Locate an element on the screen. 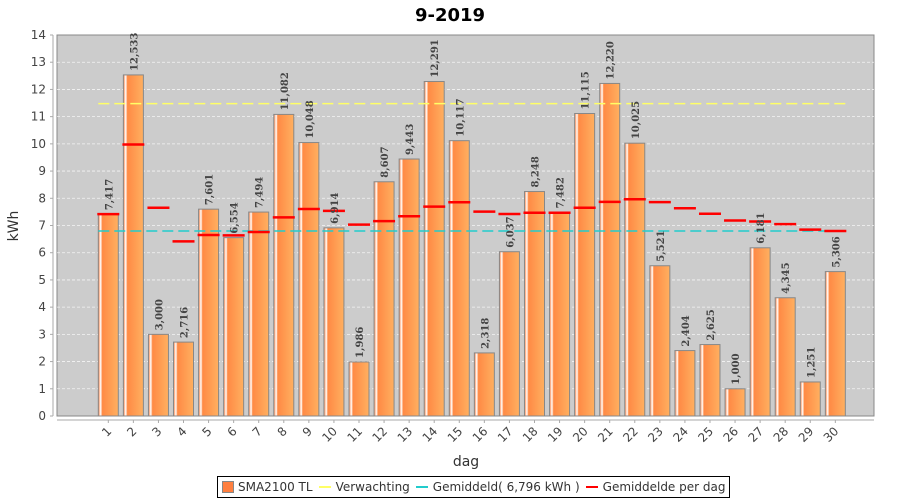 Image resolution: width=900 pixels, height=500 pixels. x-tick-label: 9 is located at coordinates (307, 431).